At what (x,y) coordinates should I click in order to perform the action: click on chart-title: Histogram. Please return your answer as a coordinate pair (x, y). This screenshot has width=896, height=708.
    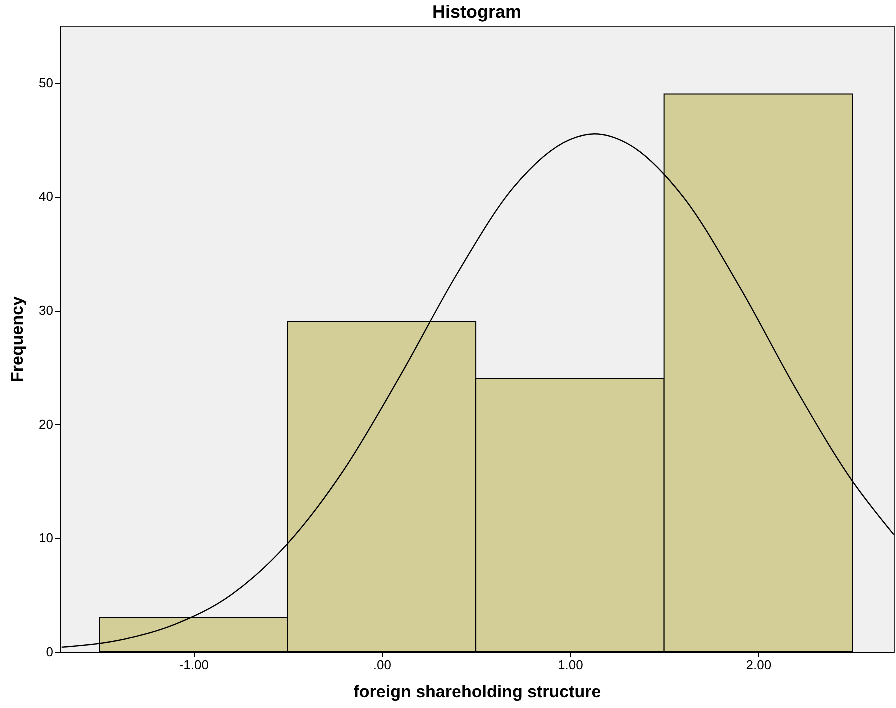
    Looking at the image, I should click on (477, 12).